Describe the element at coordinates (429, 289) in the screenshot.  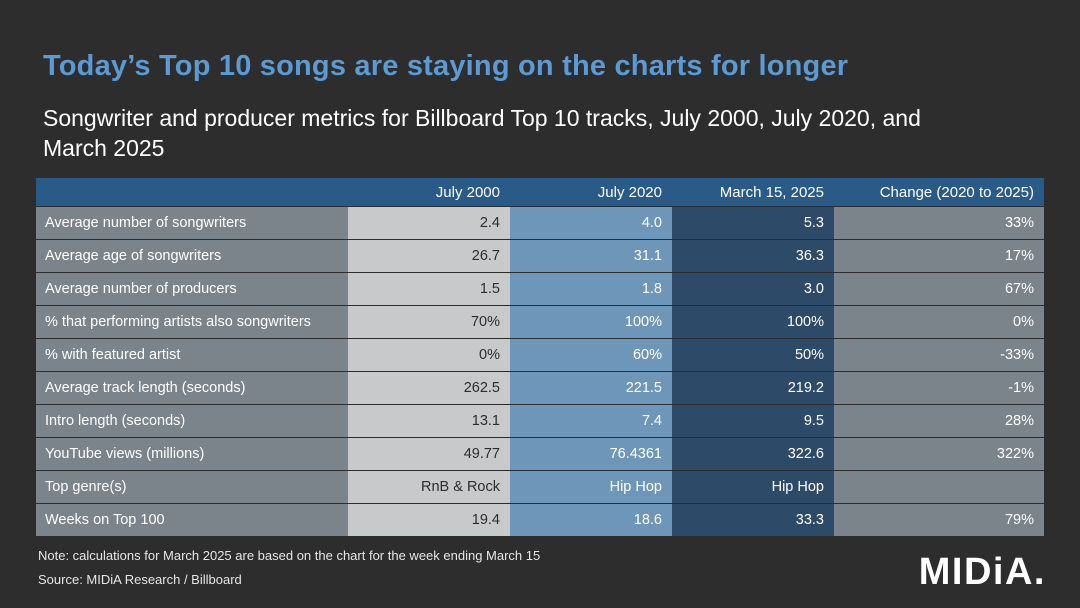
I see `cell-value: 1.5` at that location.